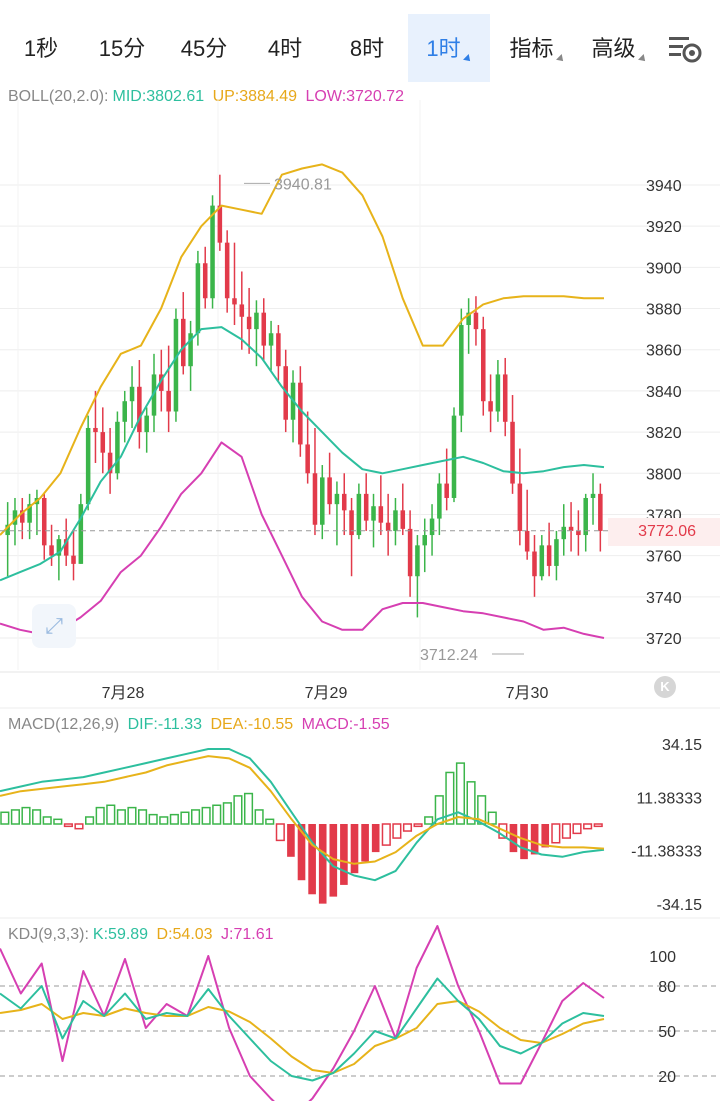  Describe the element at coordinates (326, 693) in the screenshot. I see `date-label: 7月29` at that location.